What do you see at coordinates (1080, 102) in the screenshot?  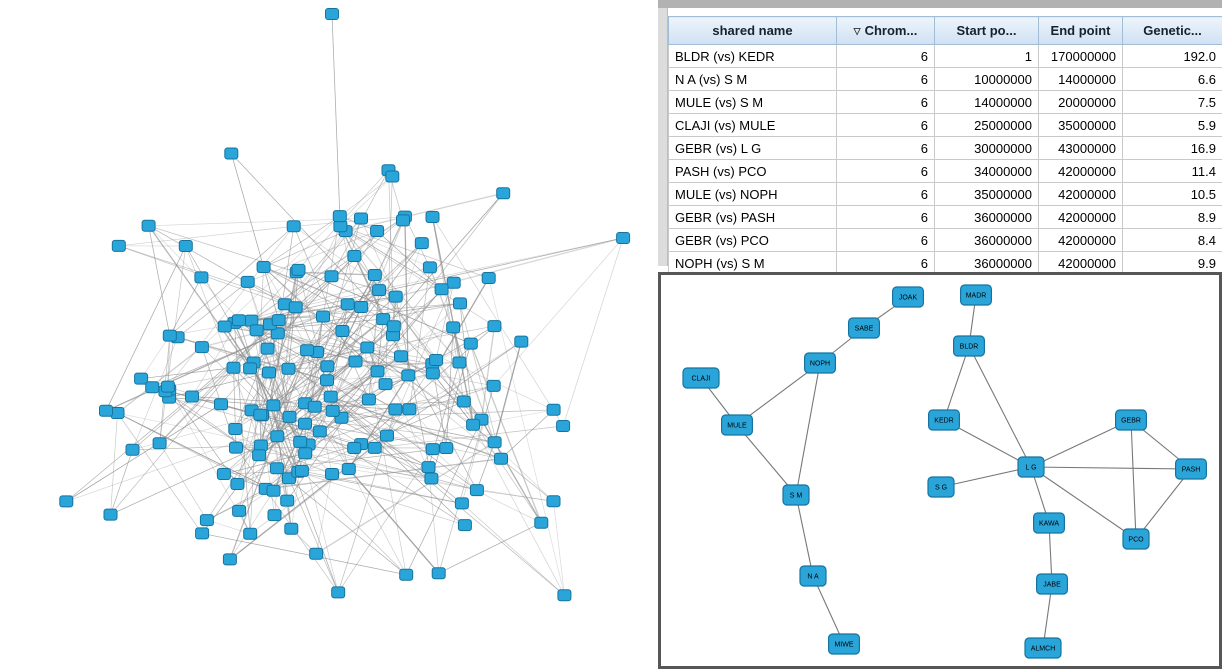 I see `cell-value: 20000000` at bounding box center [1080, 102].